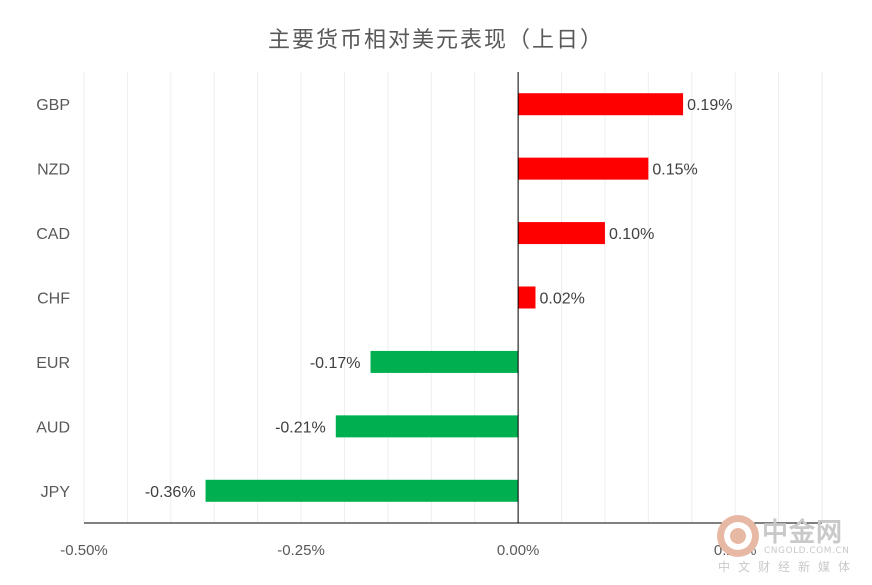 The height and width of the screenshot is (585, 872). I want to click on bar-gbp, so click(601, 104).